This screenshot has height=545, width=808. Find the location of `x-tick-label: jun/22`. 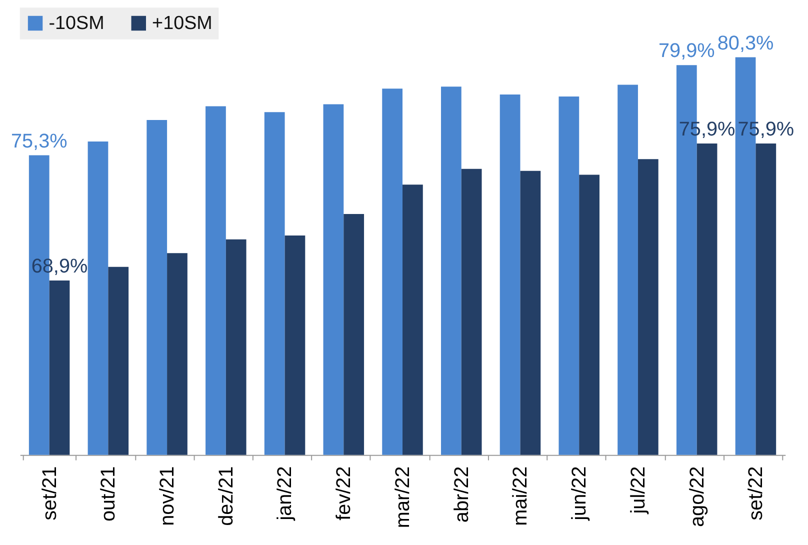

x-tick-label: jun/22 is located at coordinates (579, 494).